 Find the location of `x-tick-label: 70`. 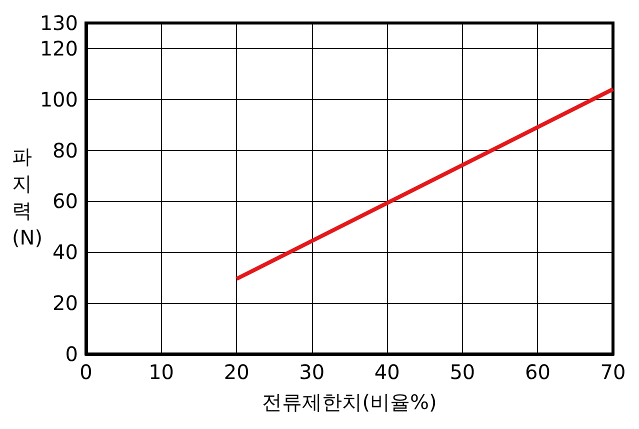

x-tick-label: 70 is located at coordinates (613, 372).